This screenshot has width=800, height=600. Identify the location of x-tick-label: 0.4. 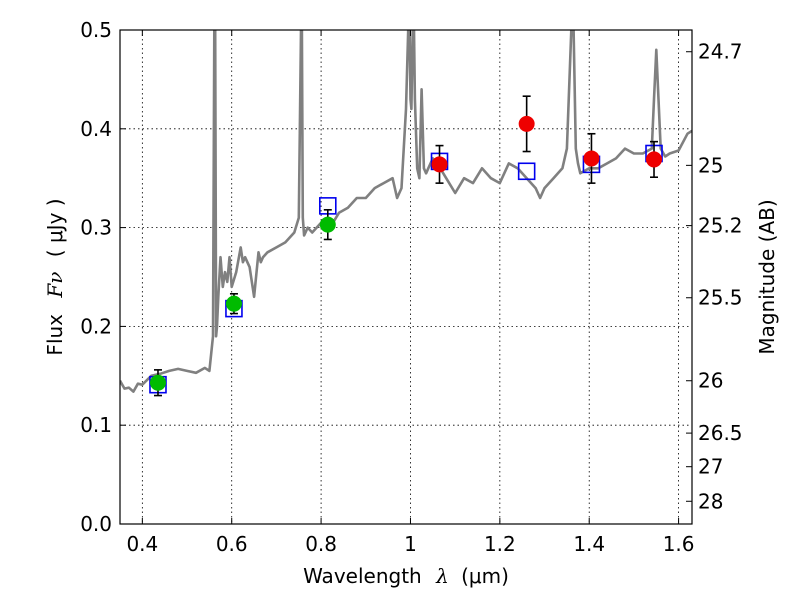
(142, 544).